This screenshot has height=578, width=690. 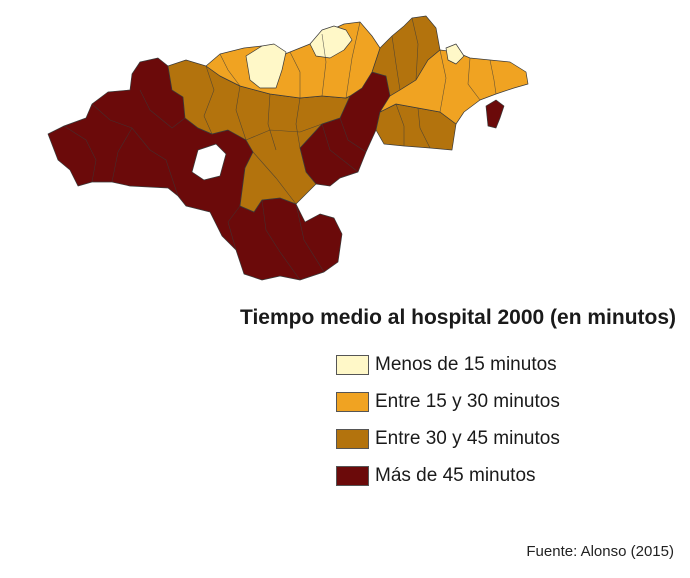 What do you see at coordinates (455, 475) in the screenshot?
I see `legend-label: Más de 45 minutos` at bounding box center [455, 475].